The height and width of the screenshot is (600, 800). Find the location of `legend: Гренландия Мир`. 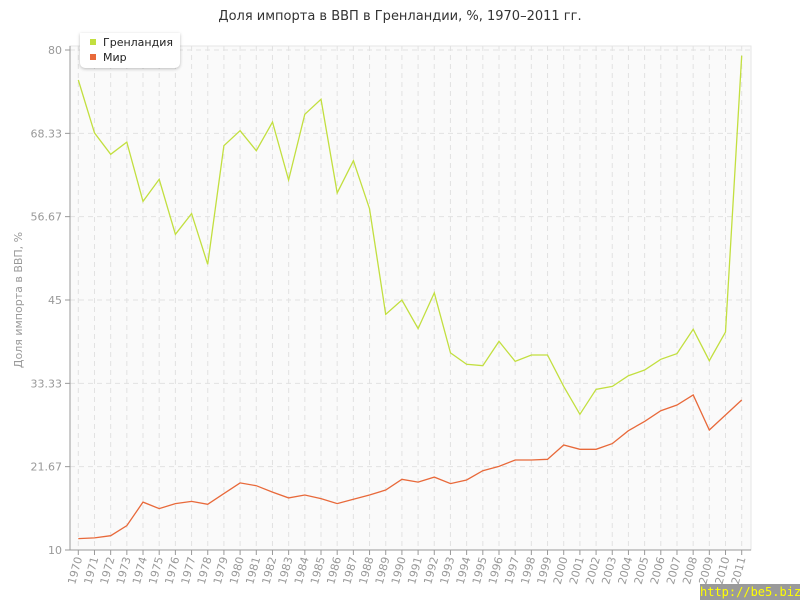

legend: Гренландия Мир is located at coordinates (130, 50).